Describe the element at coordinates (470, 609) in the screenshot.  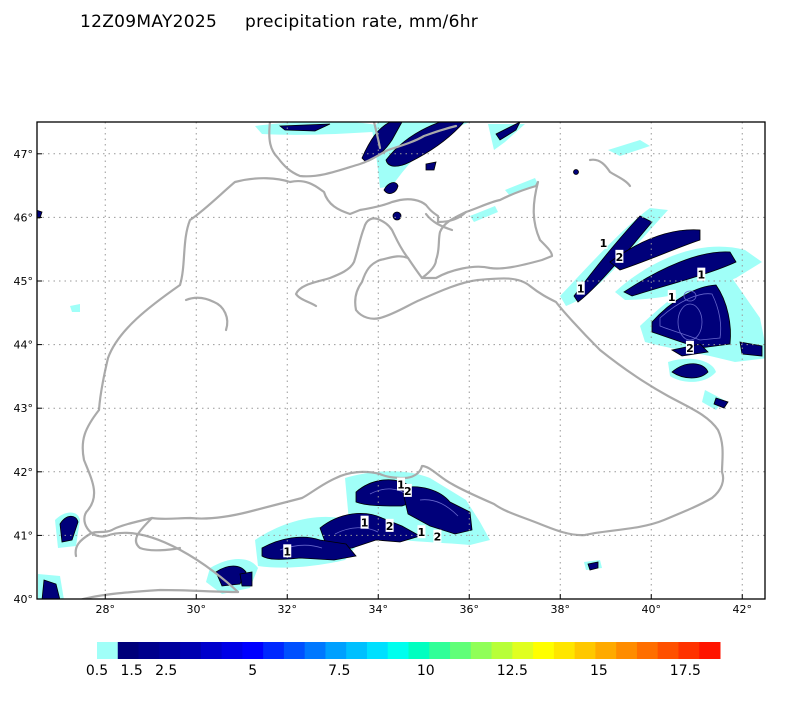
I see `x-tick-label: 36°` at that location.